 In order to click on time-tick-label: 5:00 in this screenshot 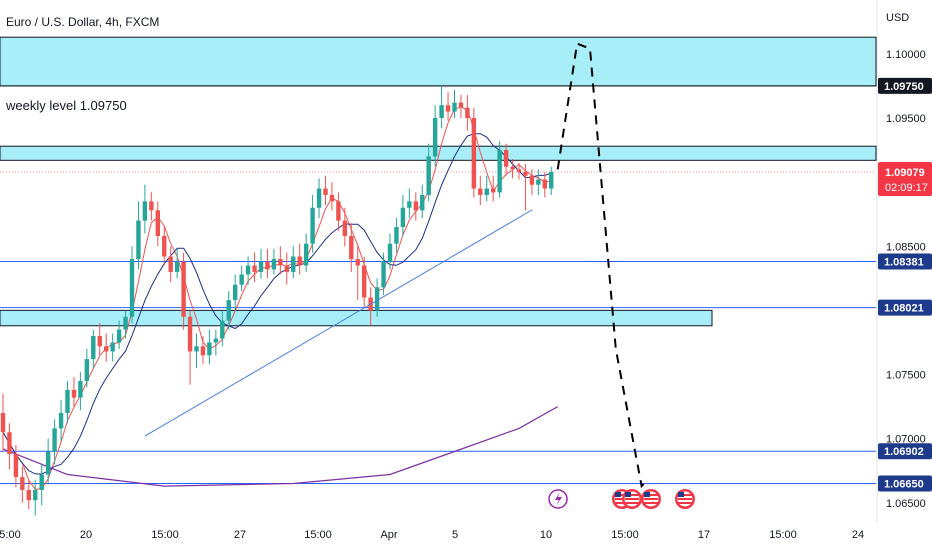, I will do `click(10, 535)`.